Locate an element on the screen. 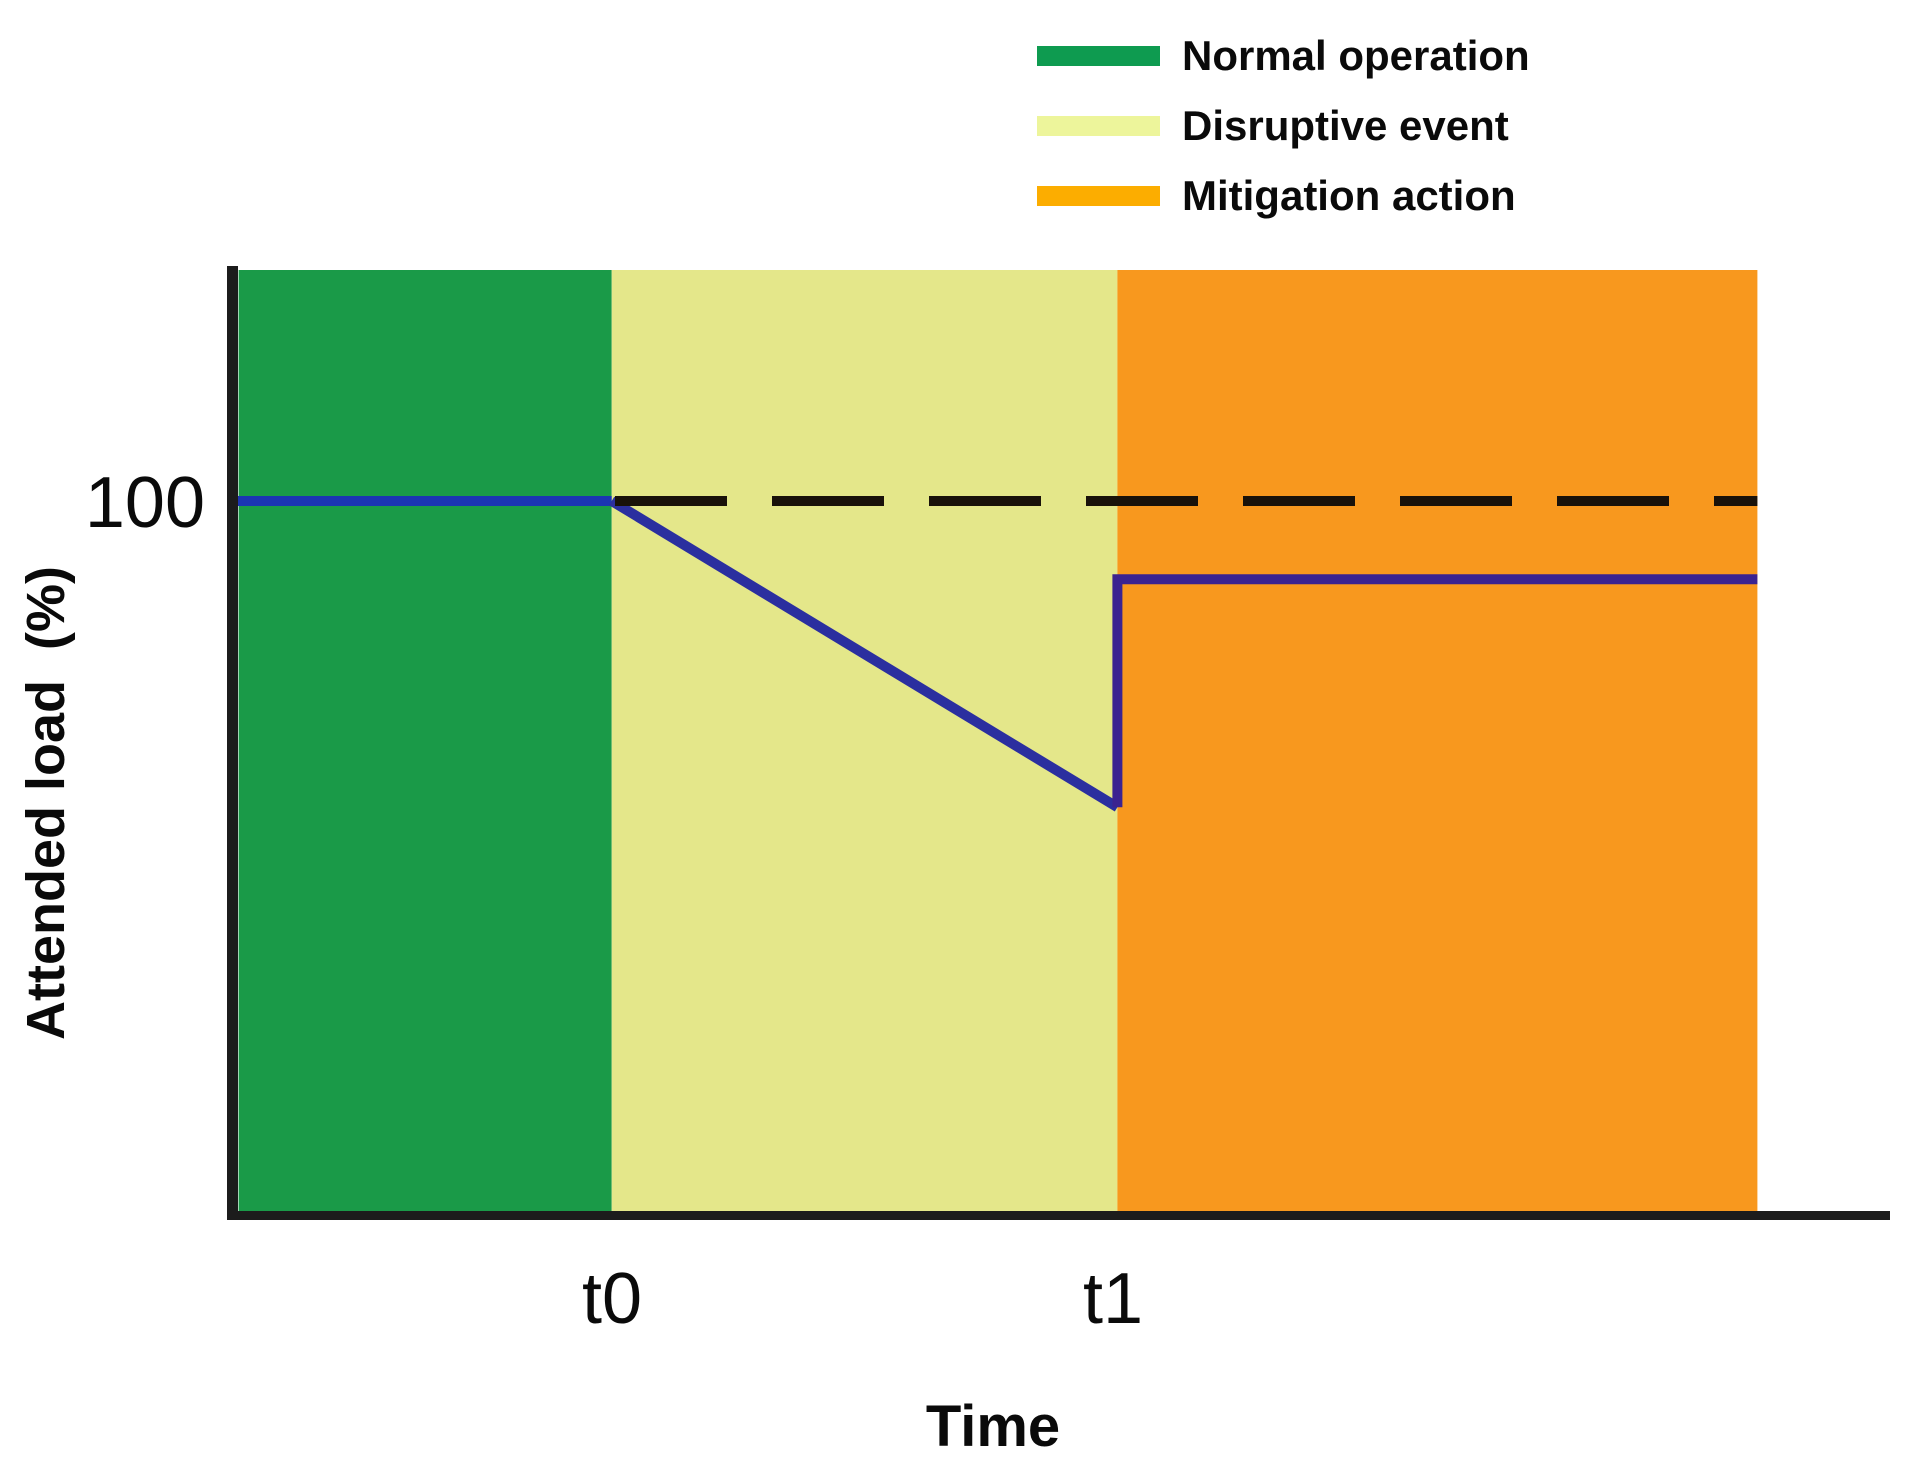  legend-swatch-normal-operation is located at coordinates (1098, 56).